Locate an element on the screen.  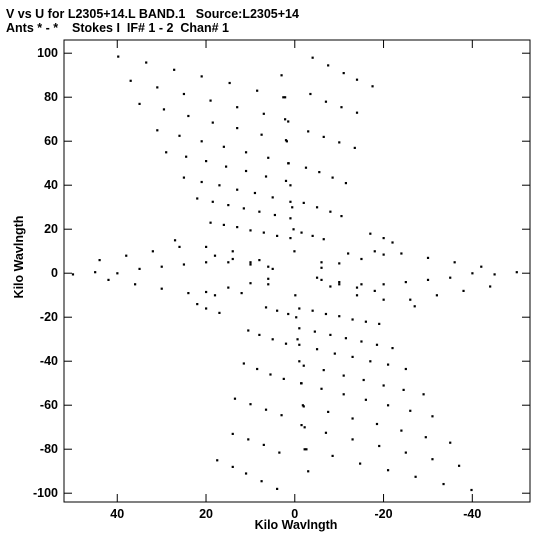
y-tick-label: -100 is located at coordinates (45, 493).